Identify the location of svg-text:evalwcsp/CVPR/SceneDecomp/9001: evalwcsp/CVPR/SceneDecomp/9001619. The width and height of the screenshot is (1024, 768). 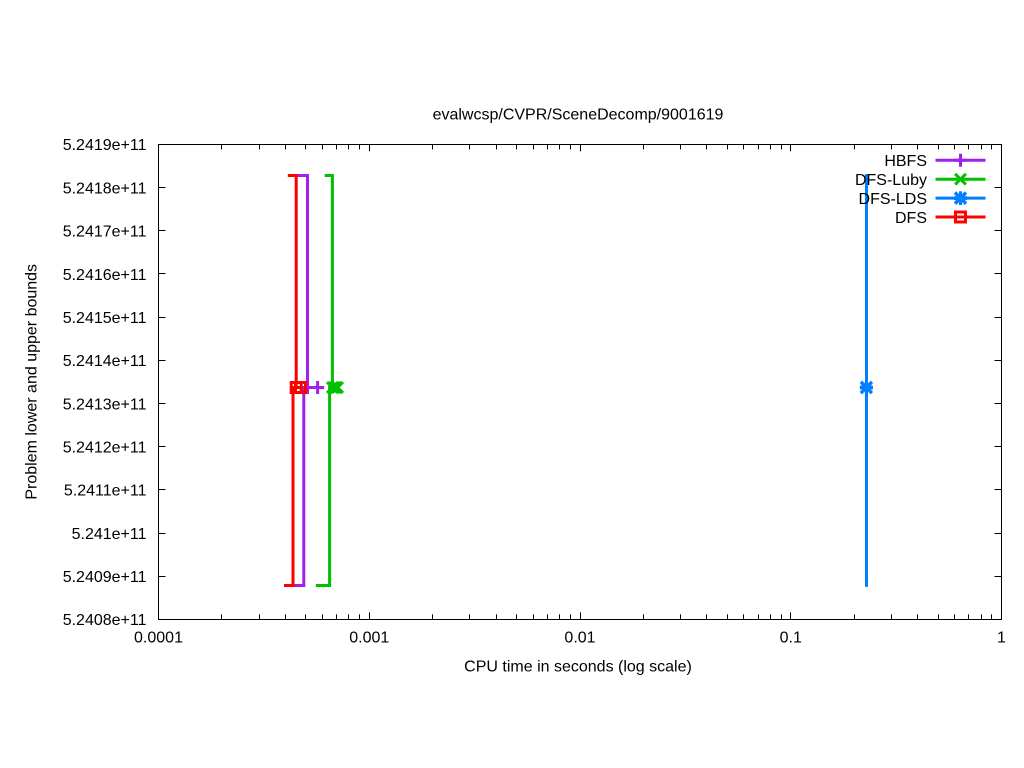
(578, 115).